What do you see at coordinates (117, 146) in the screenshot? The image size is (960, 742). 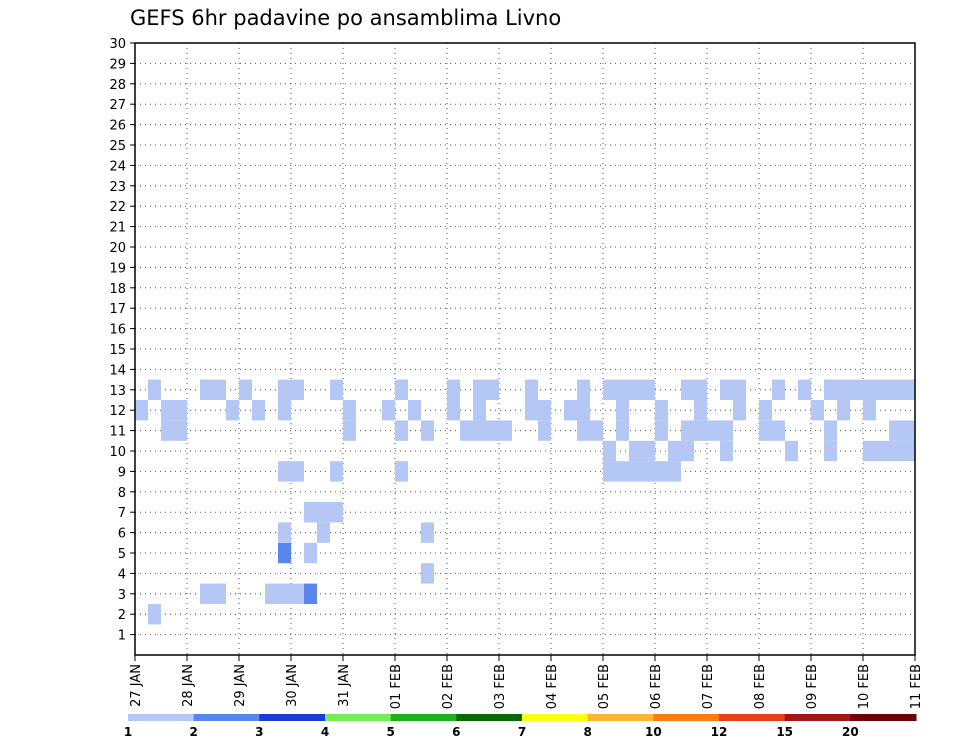 I see `y-tick-label: 25` at bounding box center [117, 146].